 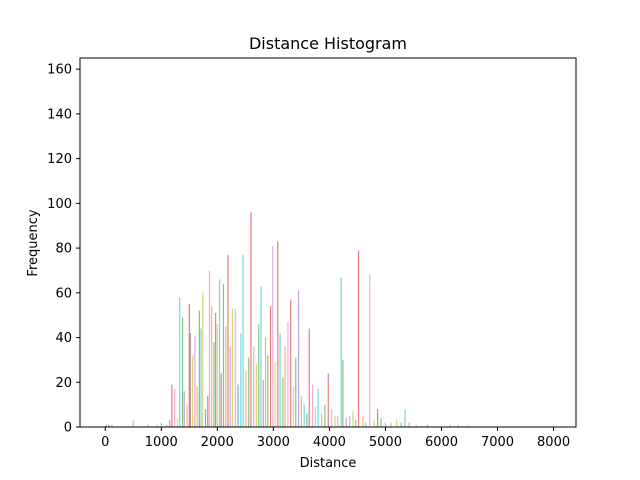 I want to click on y-tick-label: 80, so click(x=63, y=249).